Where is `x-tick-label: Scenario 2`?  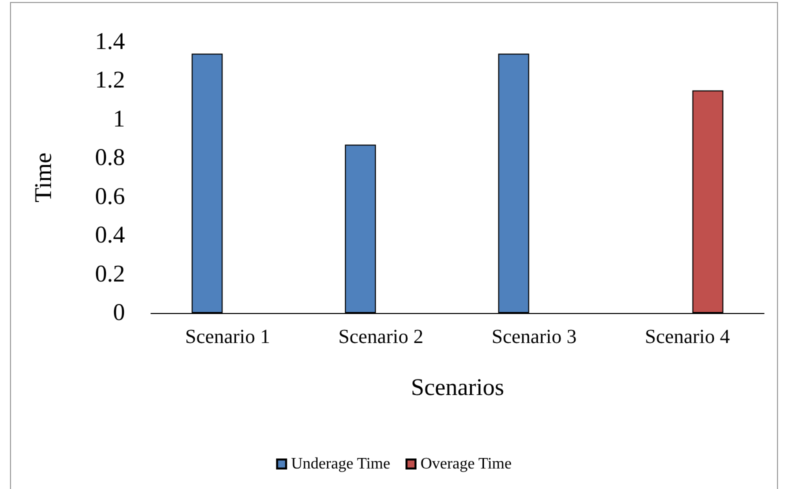
x-tick-label: Scenario 2 is located at coordinates (381, 337).